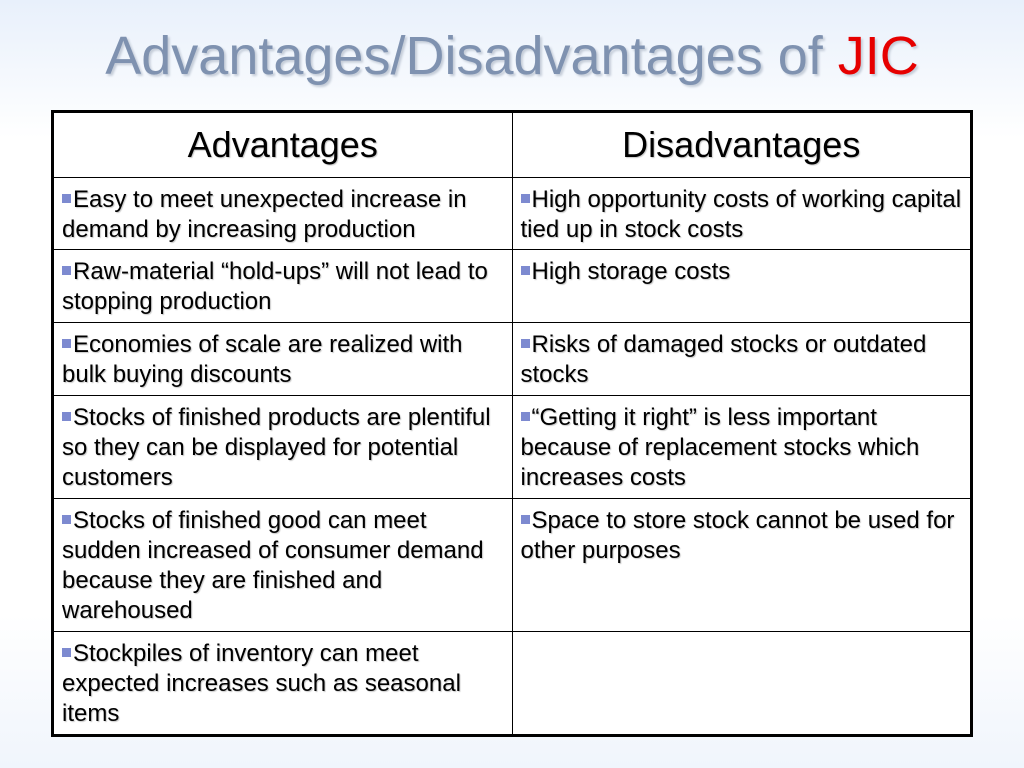 This screenshot has height=768, width=1024. What do you see at coordinates (878, 56) in the screenshot?
I see `title-accent: JIC` at bounding box center [878, 56].